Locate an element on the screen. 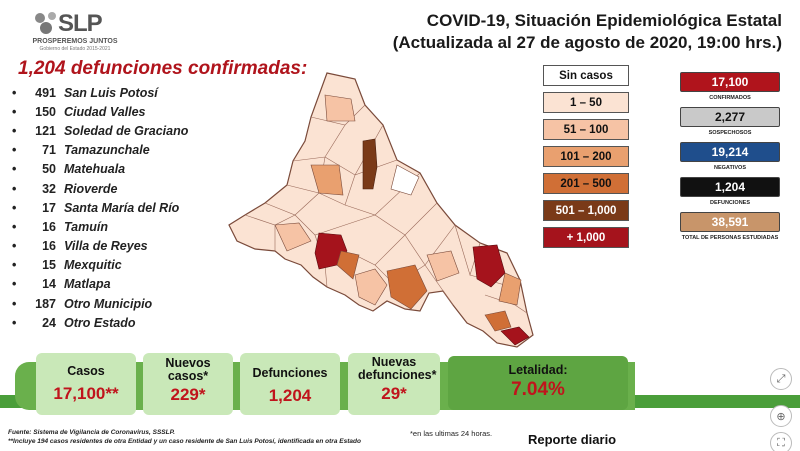 This screenshot has height=451, width=800. municipality-count: 15 is located at coordinates (37, 265).